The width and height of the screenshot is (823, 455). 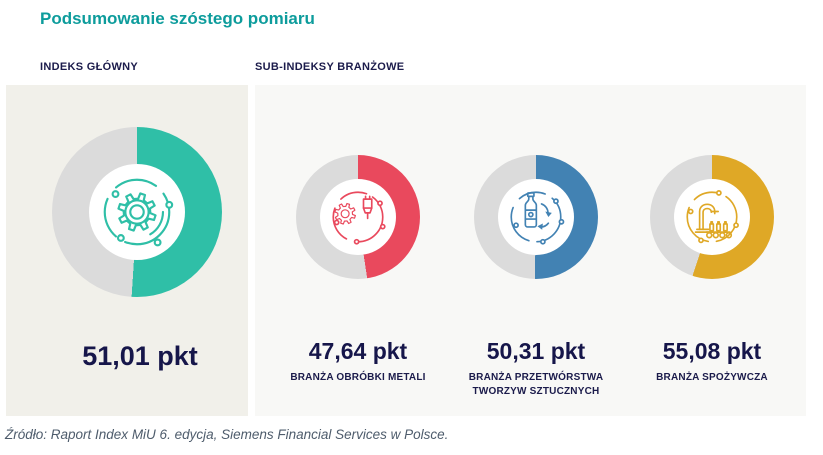 I want to click on food-index-value: 55,08 pkt, so click(x=712, y=351).